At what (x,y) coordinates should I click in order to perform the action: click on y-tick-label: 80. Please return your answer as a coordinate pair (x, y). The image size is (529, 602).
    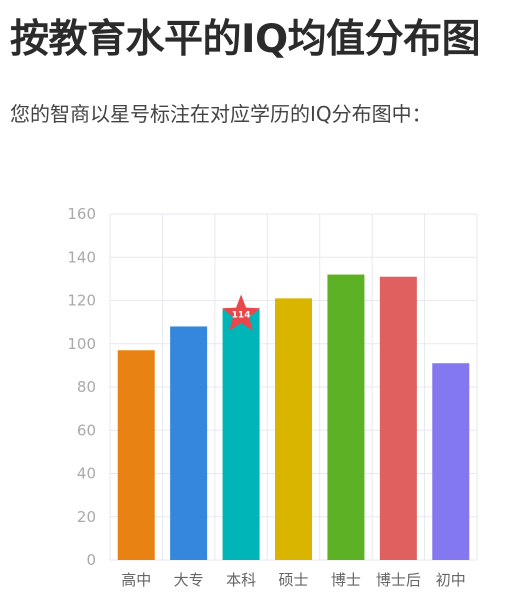
    Looking at the image, I should click on (86, 387).